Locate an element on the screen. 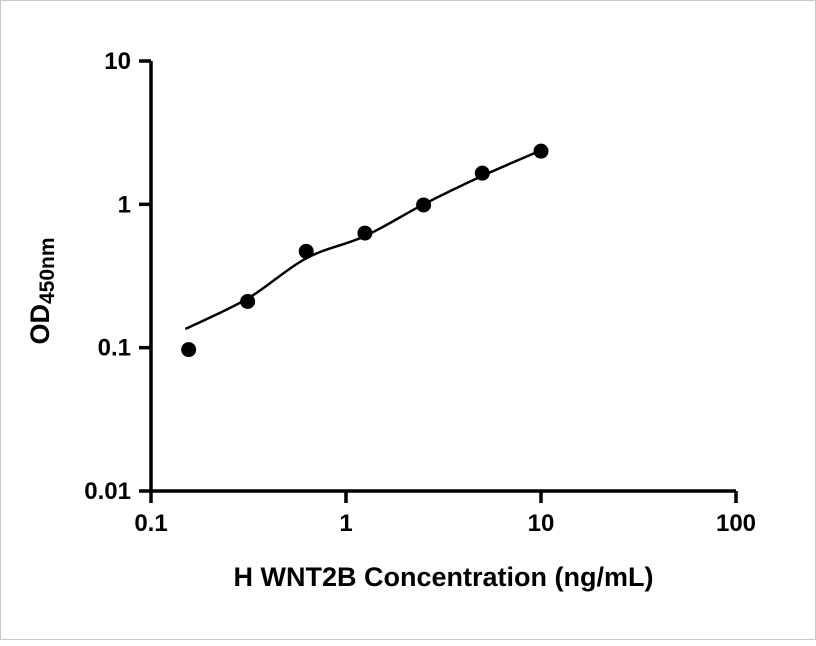 Image resolution: width=816 pixels, height=646 pixels. y-axis-label-main: OD is located at coordinates (40, 324).